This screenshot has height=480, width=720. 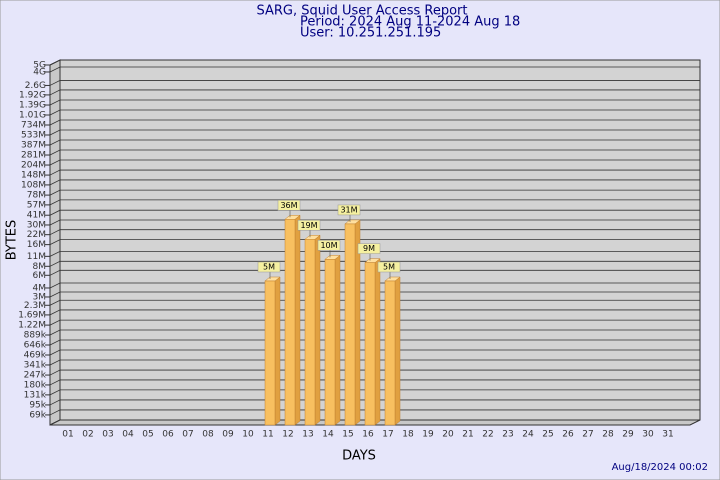 I want to click on y-tick-label: 11M, so click(x=36, y=257).